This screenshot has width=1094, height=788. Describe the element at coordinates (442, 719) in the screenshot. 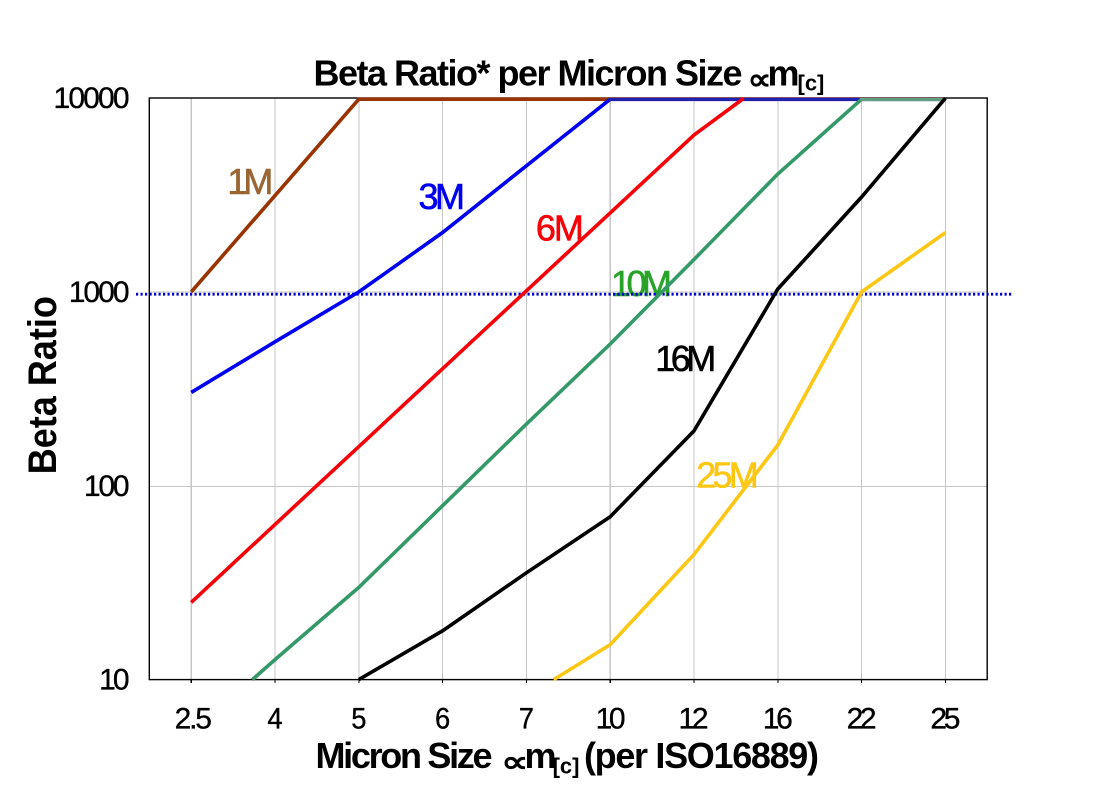

I see `svg-text: 6` at that location.